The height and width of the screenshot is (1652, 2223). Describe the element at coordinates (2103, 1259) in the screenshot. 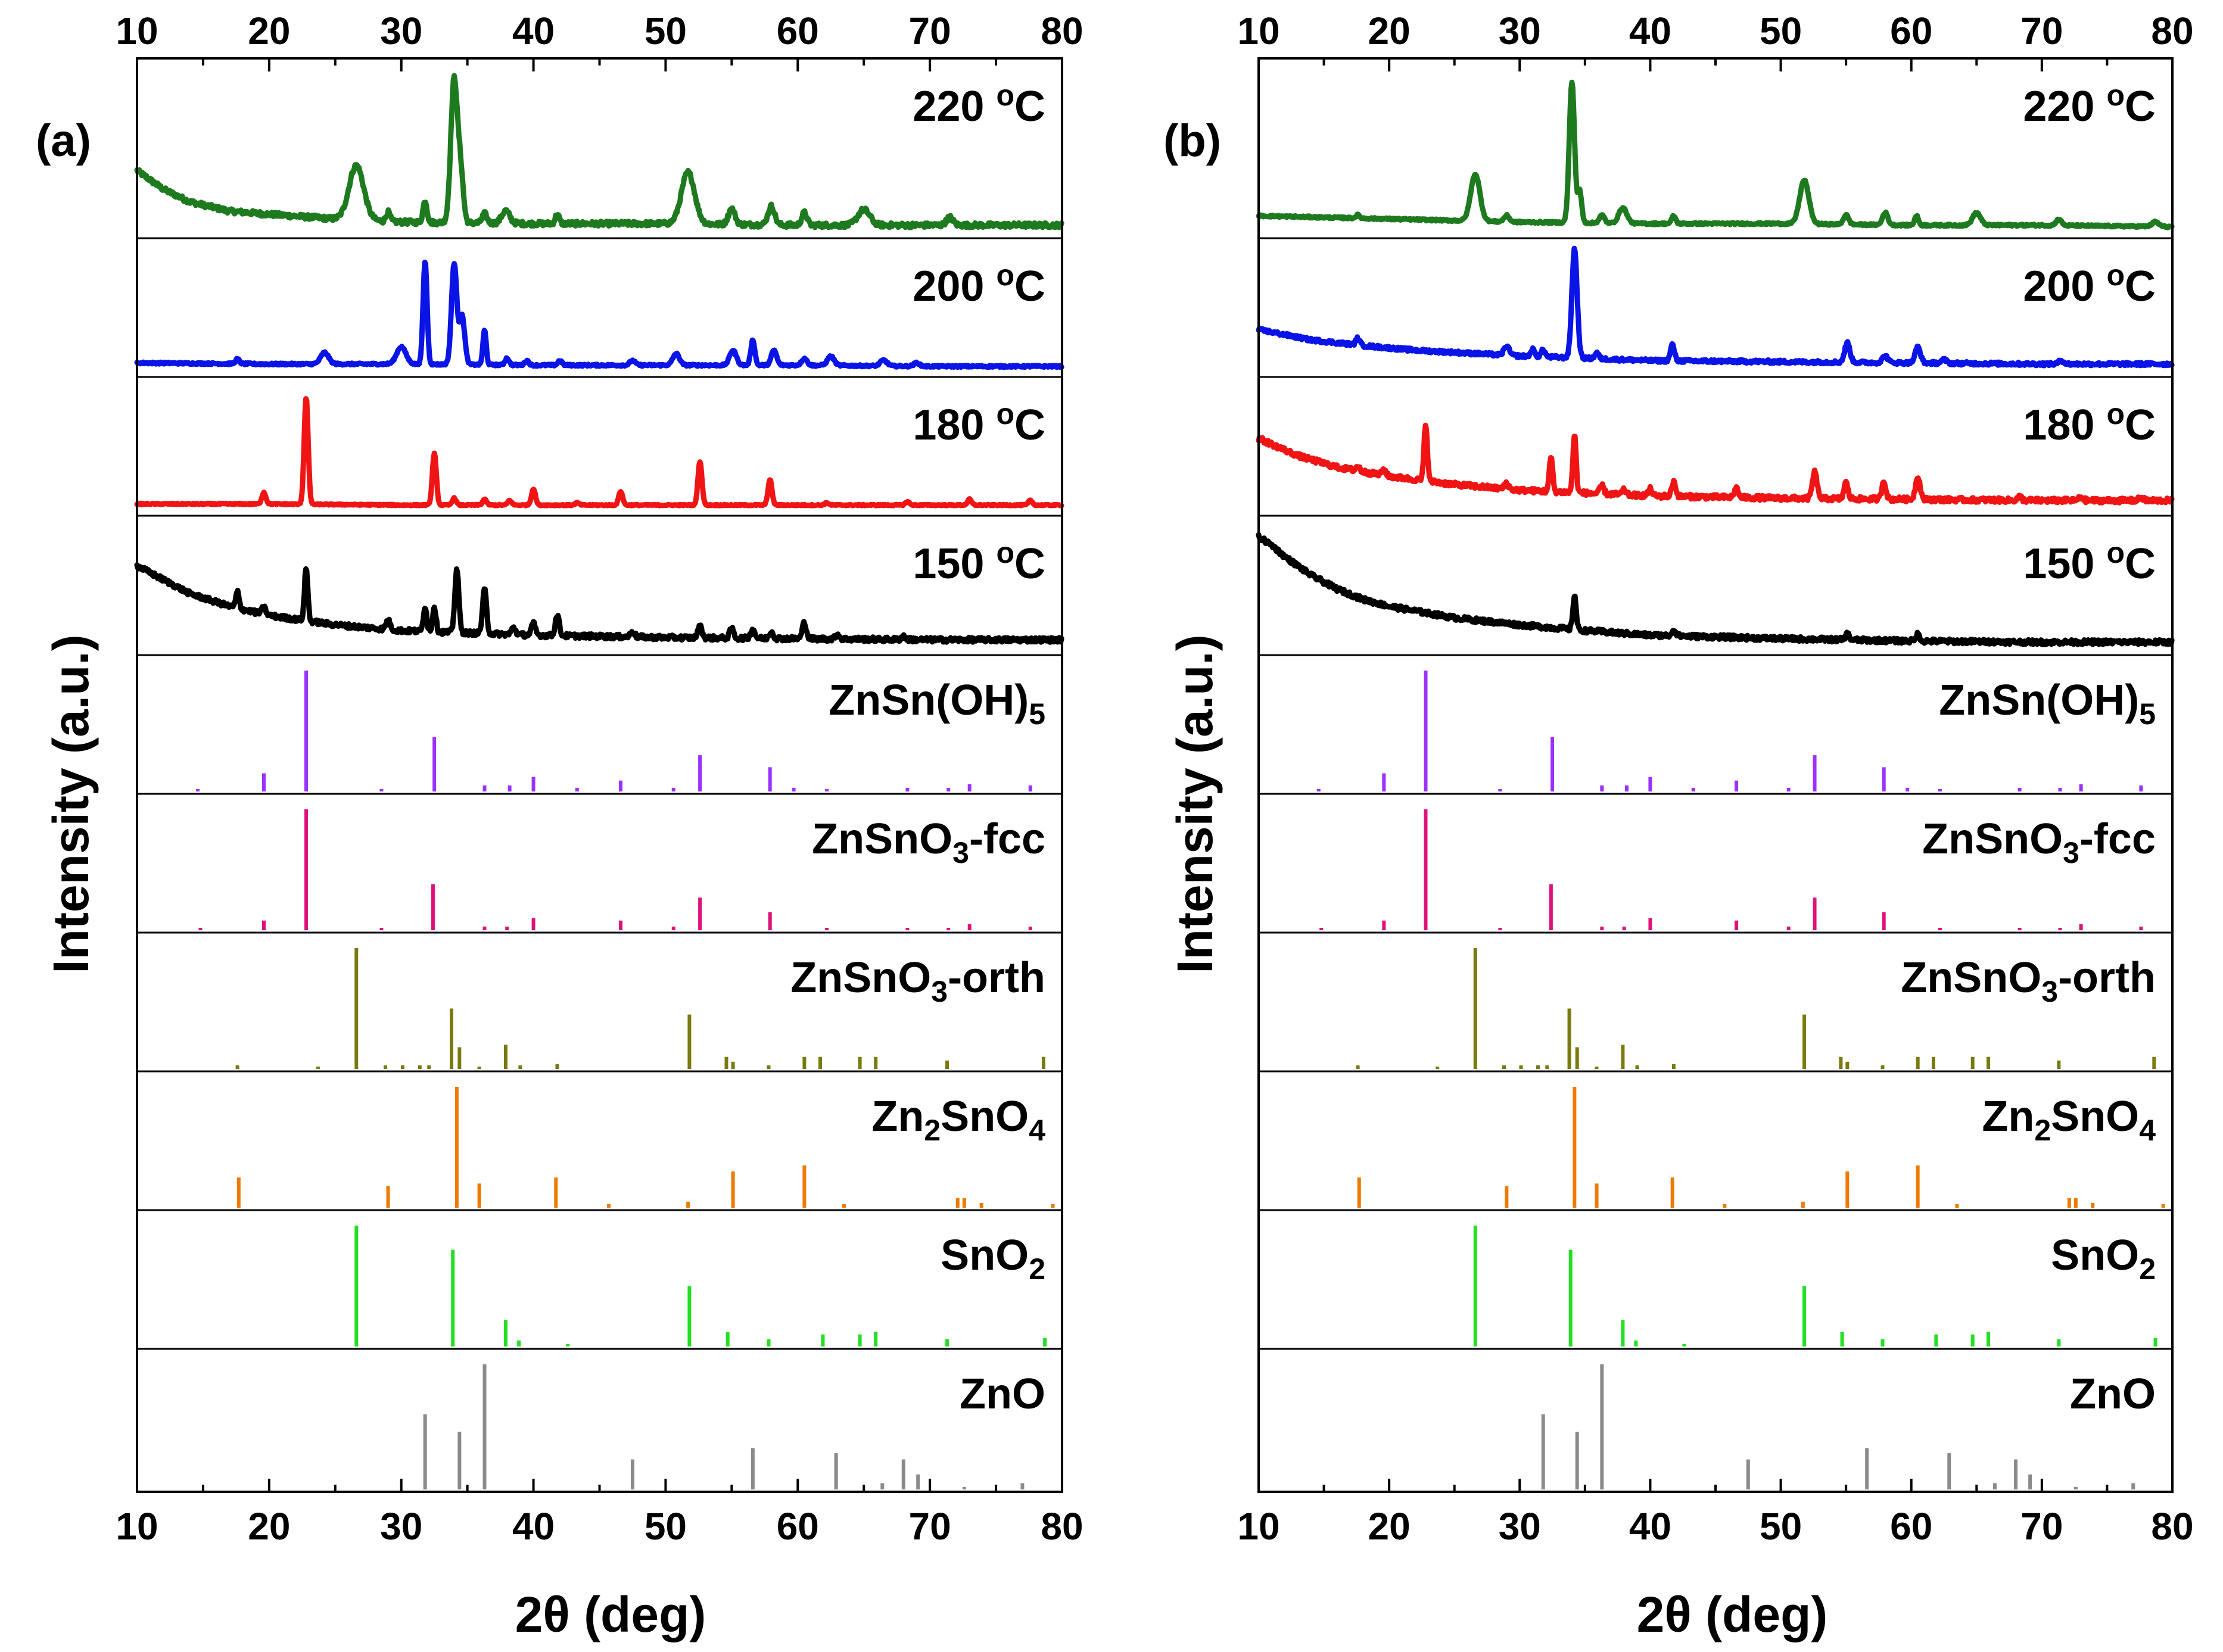

I see `row-label-ref_sno2-b: SnO2` at that location.